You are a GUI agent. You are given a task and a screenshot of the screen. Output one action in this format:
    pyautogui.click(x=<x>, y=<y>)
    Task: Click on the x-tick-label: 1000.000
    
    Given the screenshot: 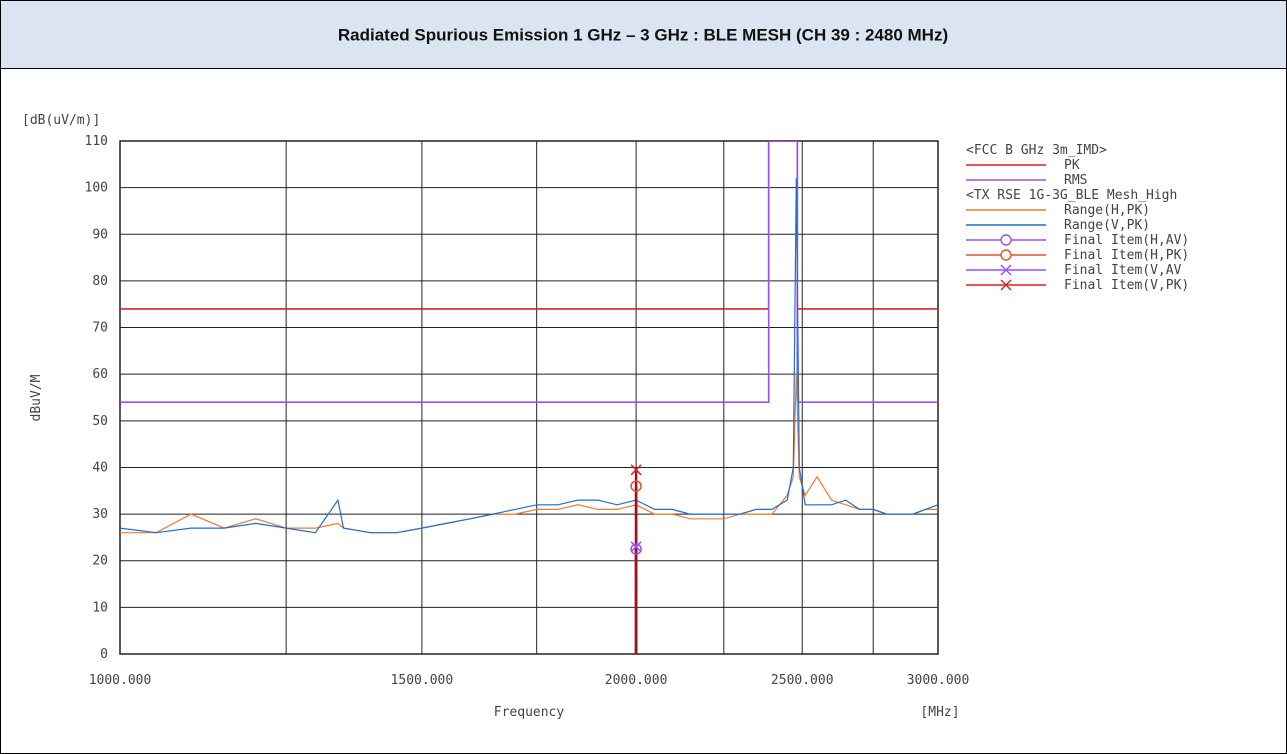 What is the action you would take?
    pyautogui.click(x=120, y=680)
    